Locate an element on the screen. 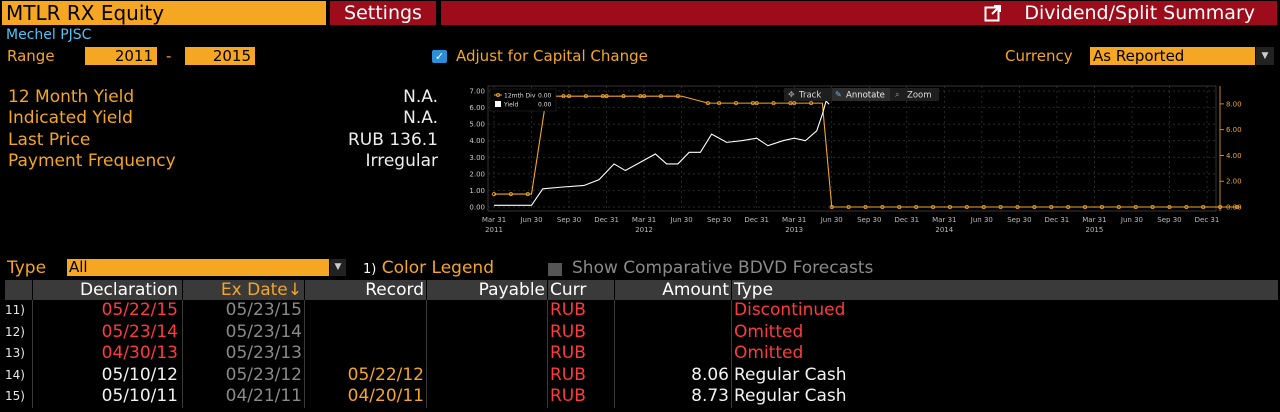 This screenshot has height=412, width=1280. ticker-field: MTLR RX Equity is located at coordinates (164, 13).